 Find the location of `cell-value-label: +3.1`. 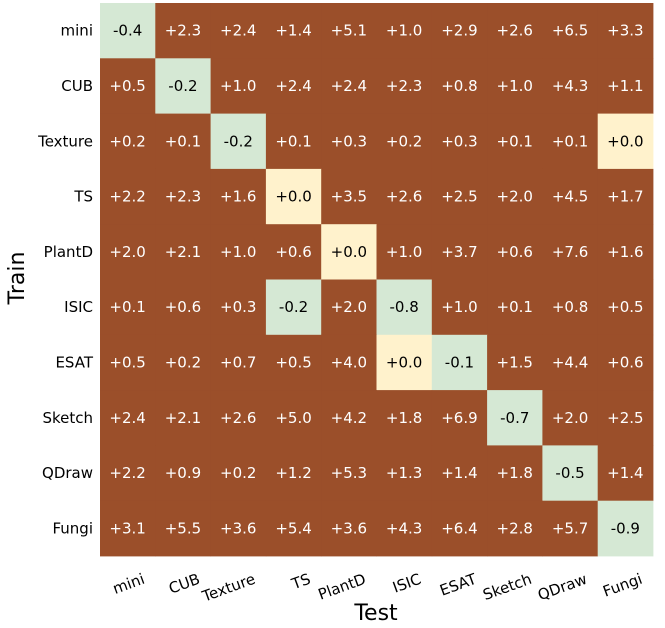

cell-value-label: +3.1 is located at coordinates (127, 528).